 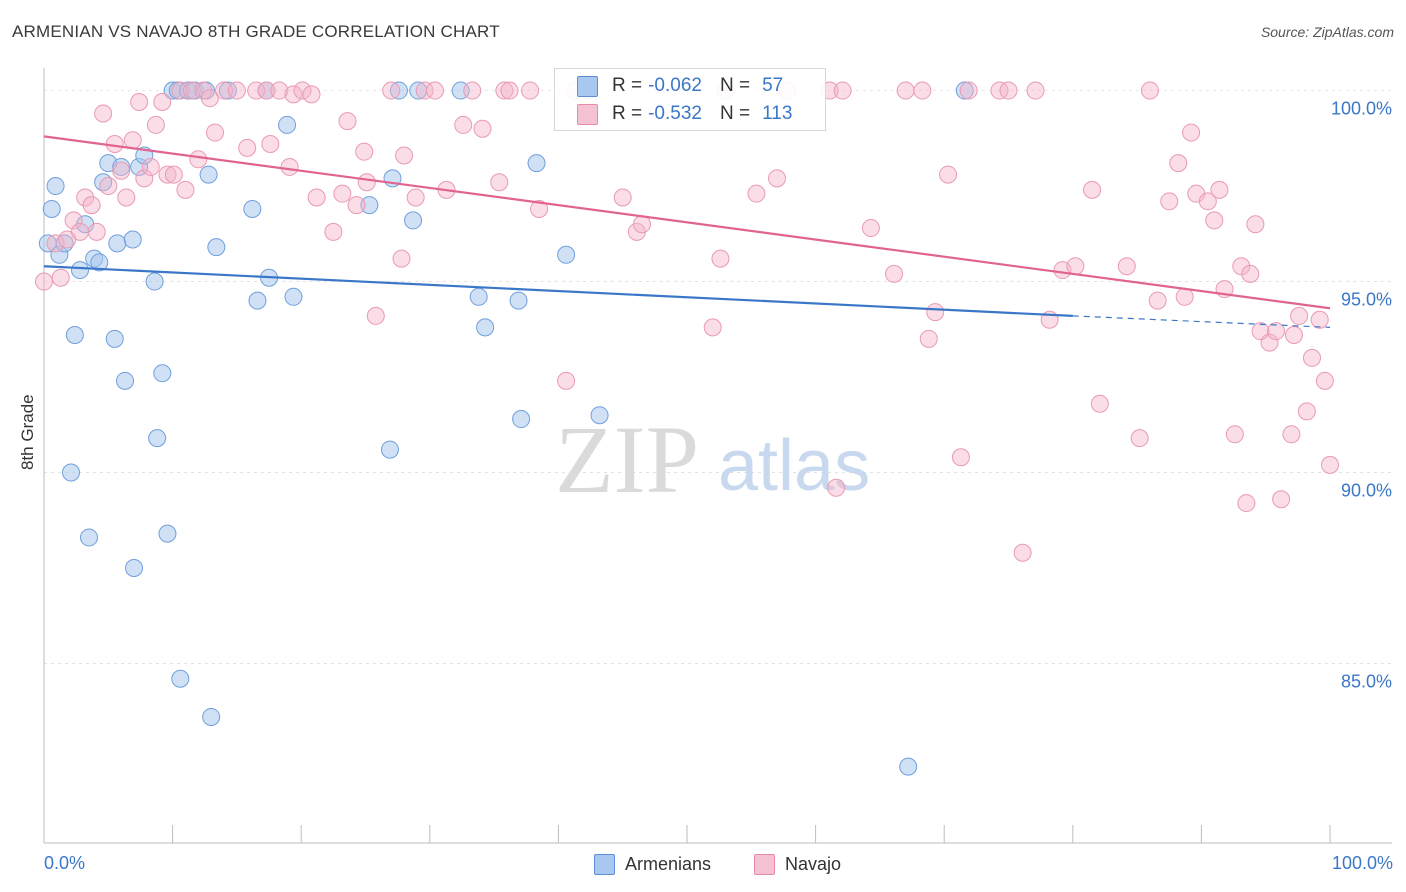 I want to click on armenians-trend-extension, so click(x=1201, y=321).